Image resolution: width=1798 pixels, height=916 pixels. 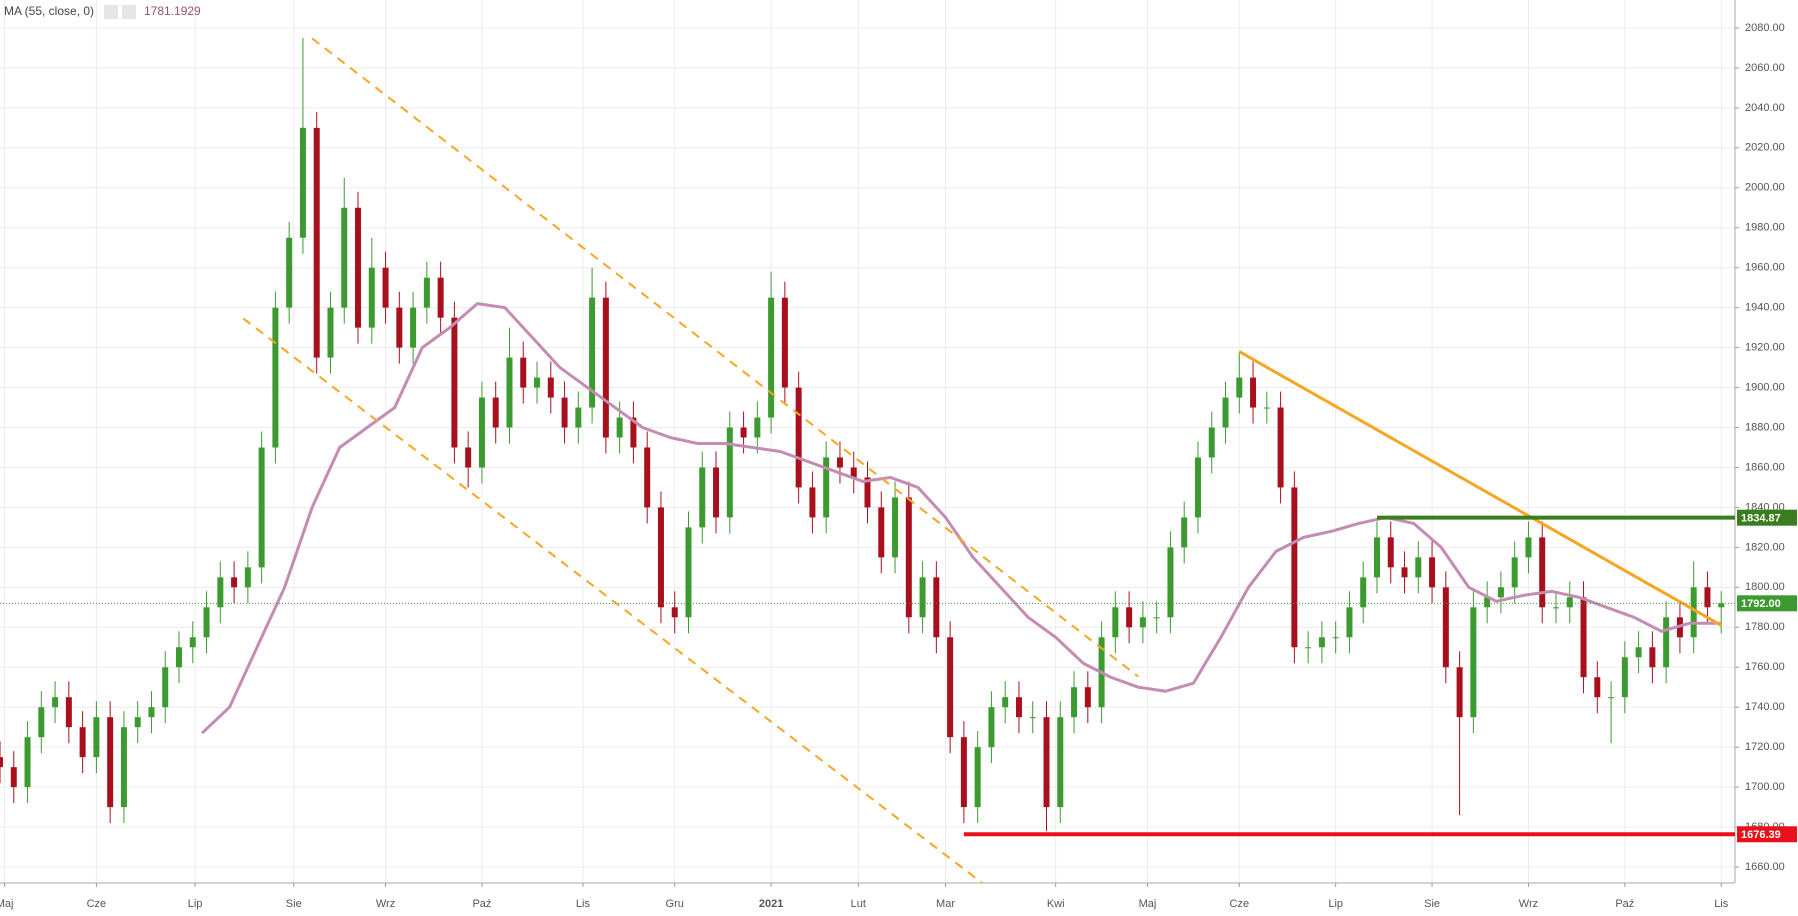 What do you see at coordinates (1624, 904) in the screenshot?
I see `x-tick-label: Paź` at bounding box center [1624, 904].